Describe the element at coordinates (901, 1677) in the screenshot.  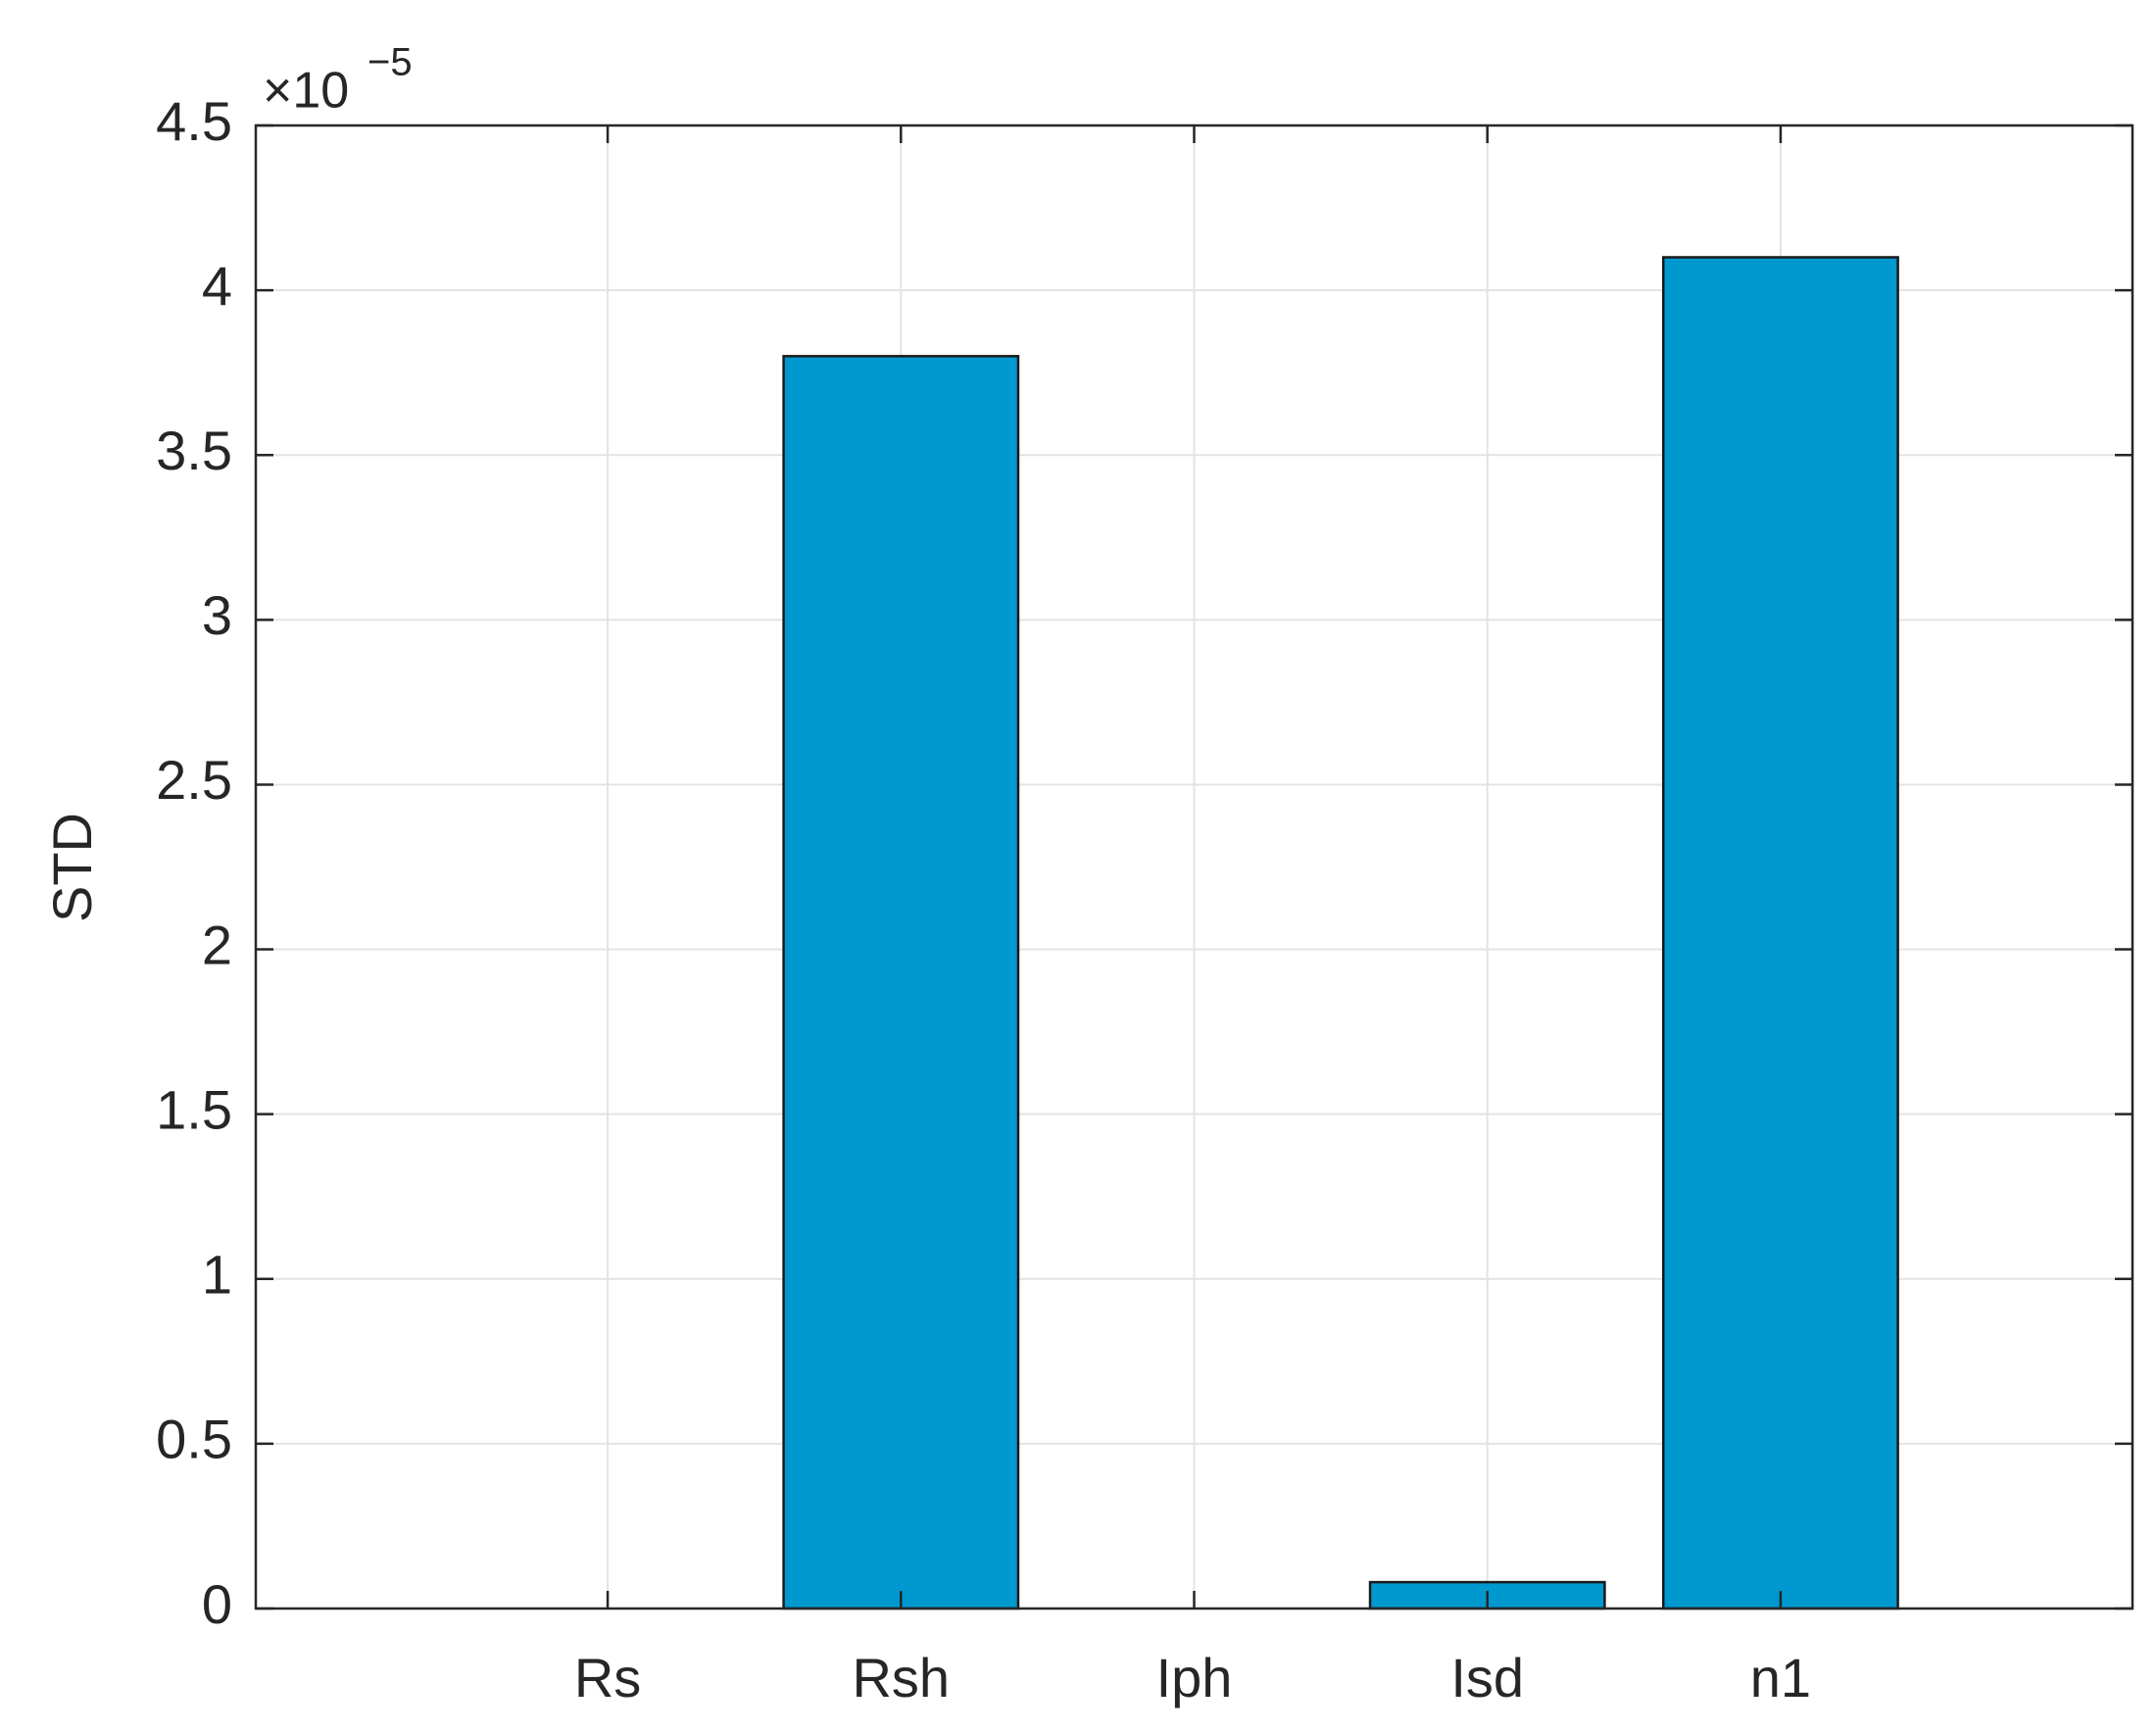
I see `x-tick-label: Rsh` at that location.